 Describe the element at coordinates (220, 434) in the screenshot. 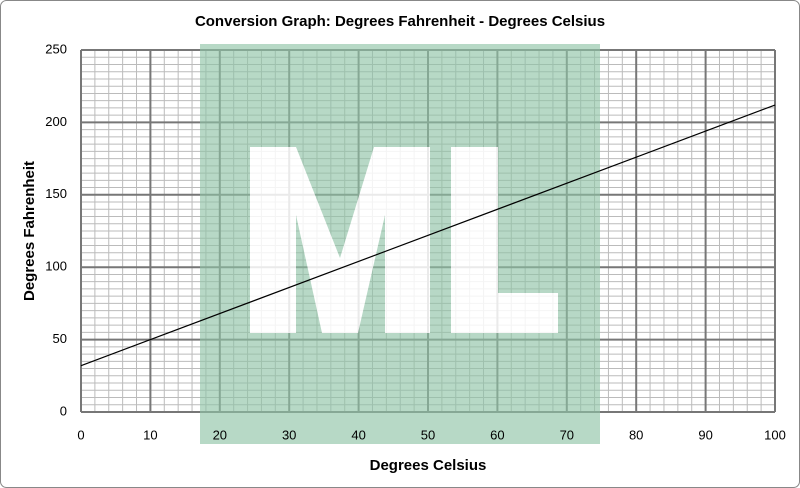

I see `x-tick-label: 20` at that location.